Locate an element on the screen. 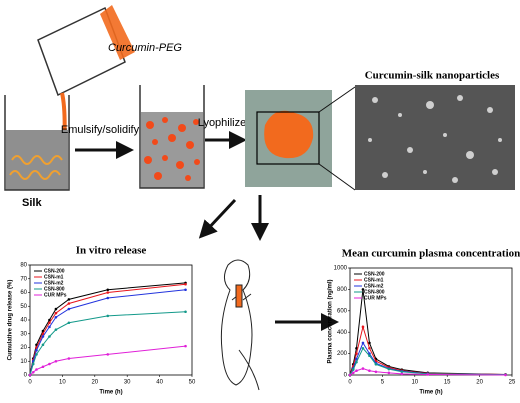 The height and width of the screenshot is (403, 520). silk-beaker is located at coordinates (37, 143).